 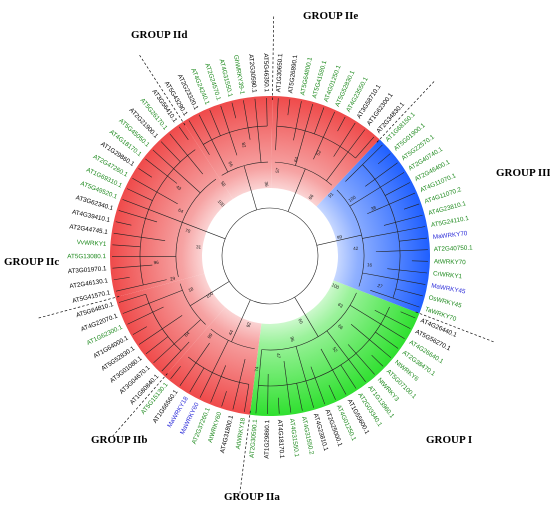 I want to click on clade-sector-iie, so click(x=325, y=151).